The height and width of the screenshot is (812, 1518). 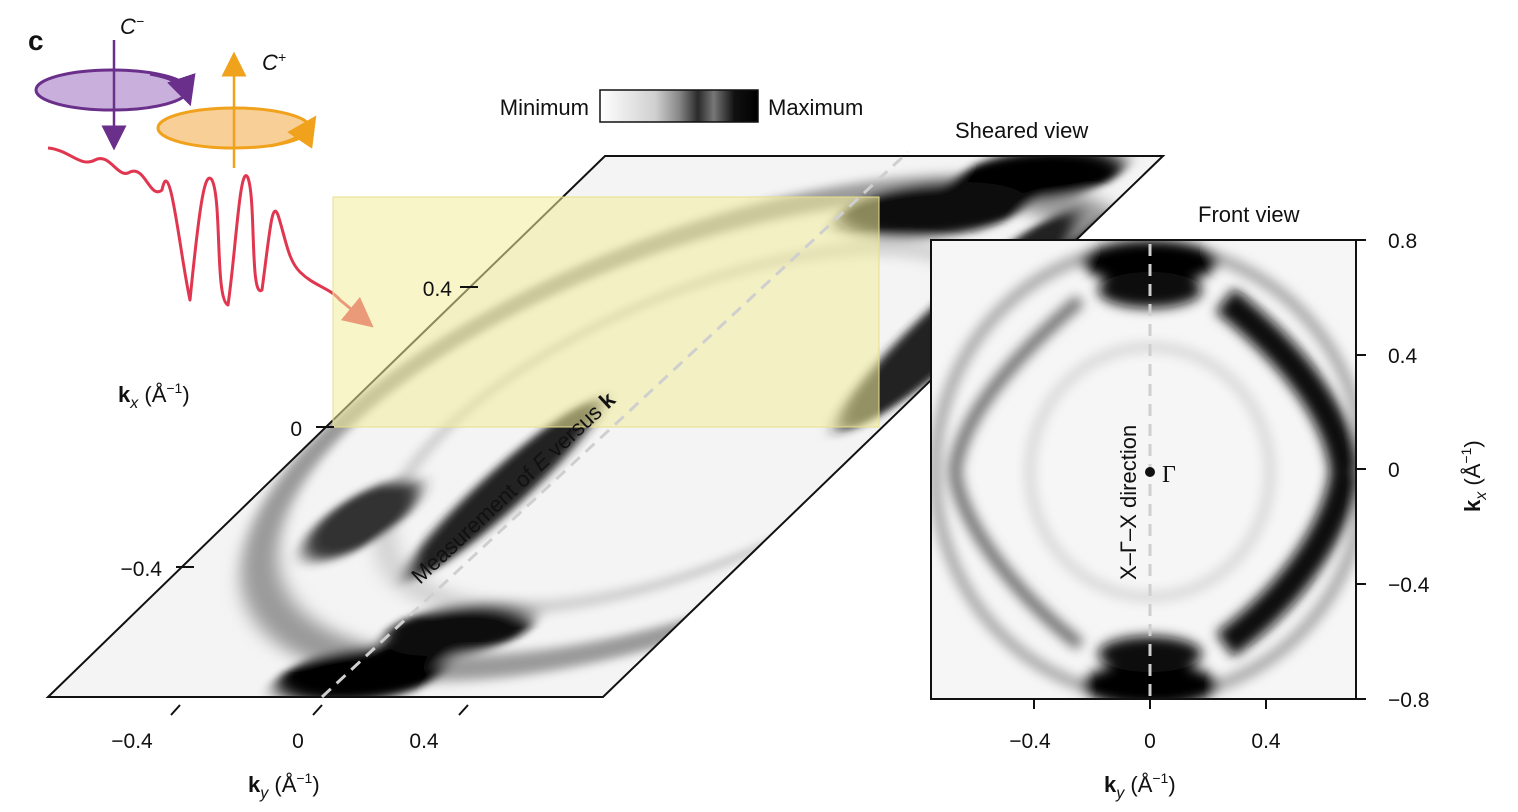 I want to click on sheared-ky-axis, so click(x=319, y=710).